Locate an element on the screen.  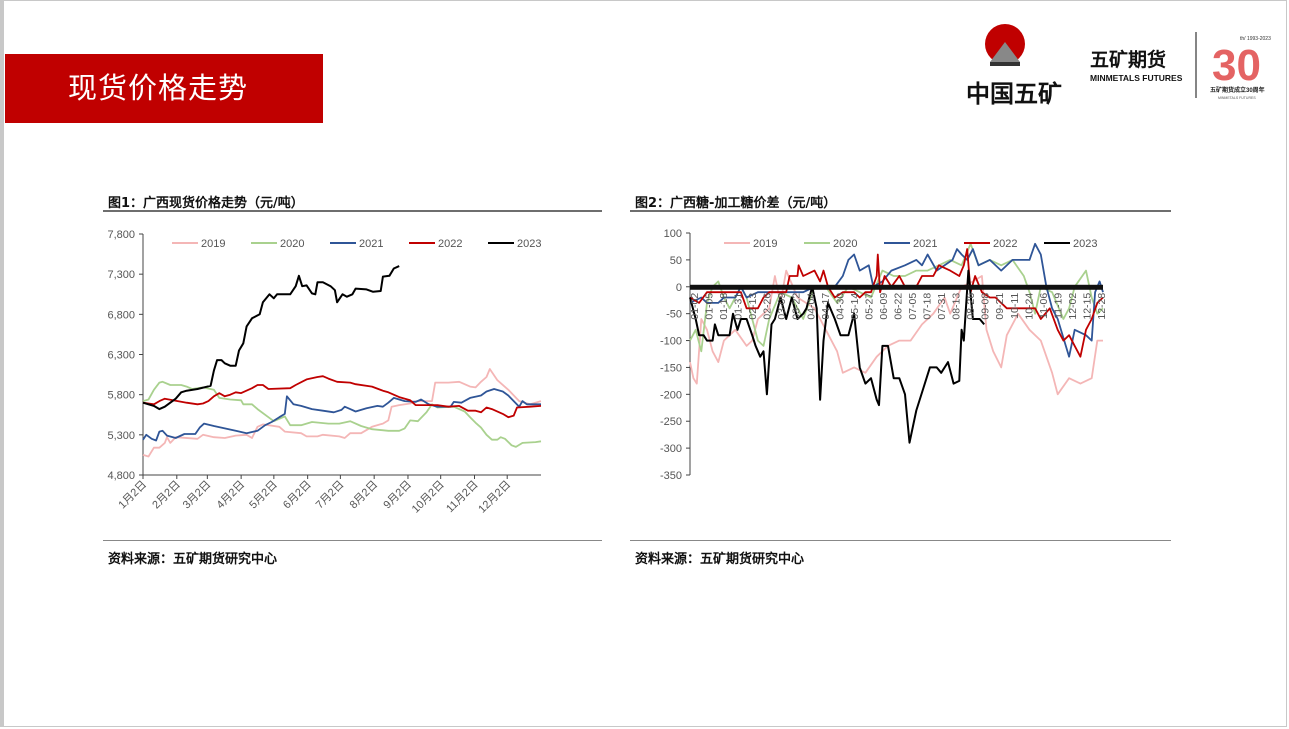
x-tick-label: 08-26 is located at coordinates (971, 306).